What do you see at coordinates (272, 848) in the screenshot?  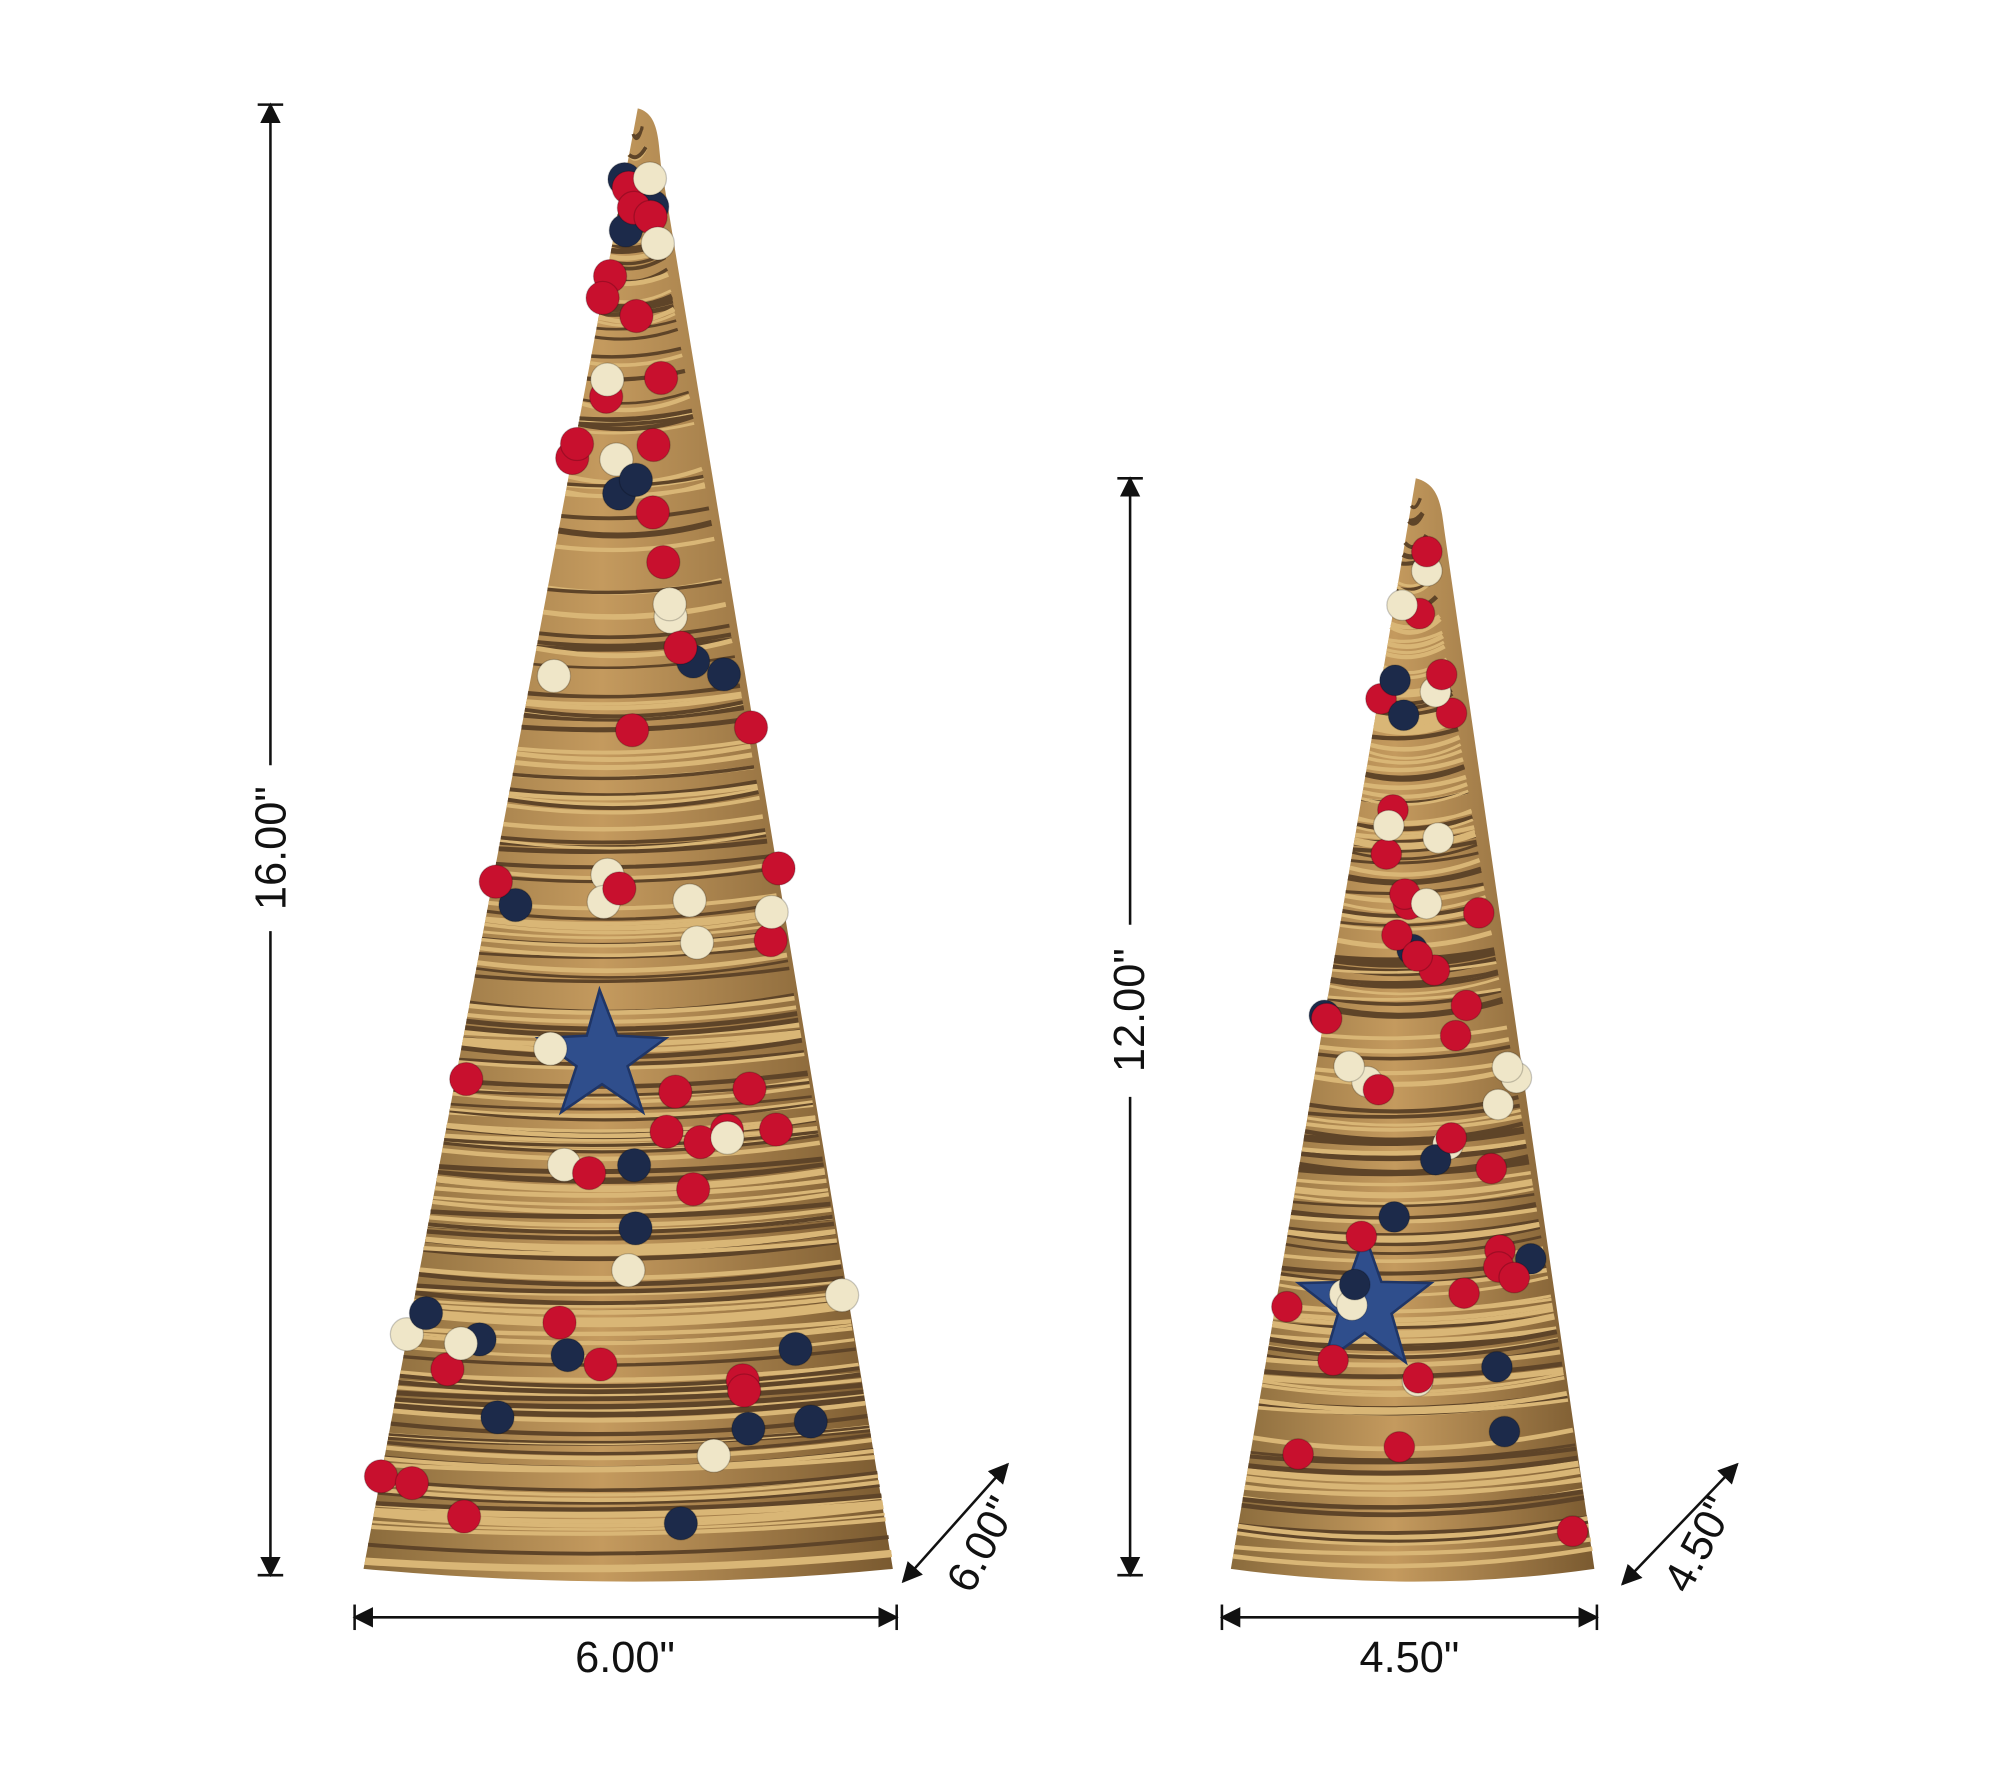 I see `height-label: 16.00"` at bounding box center [272, 848].